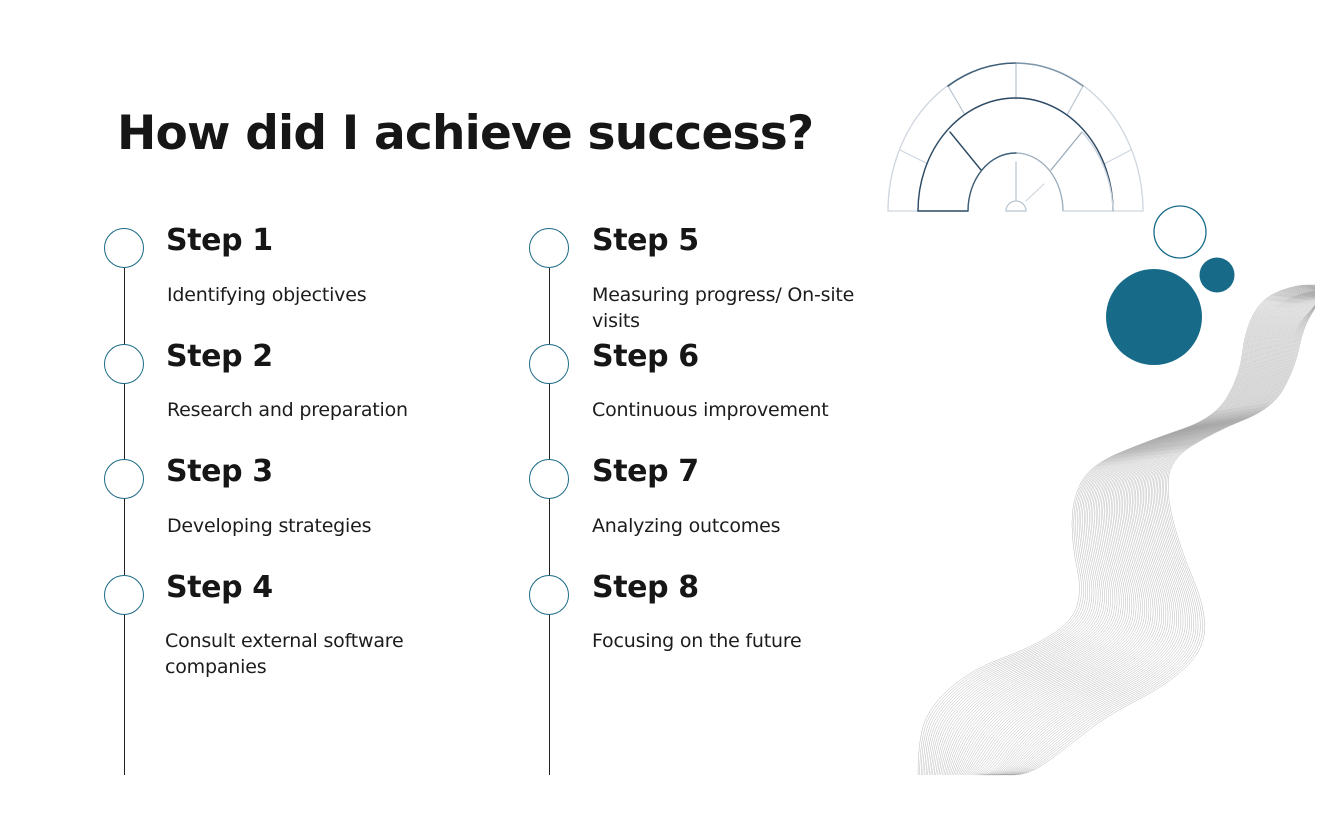 The height and width of the screenshot is (827, 1322). Describe the element at coordinates (686, 526) in the screenshot. I see `step-7-description: Analyzing outcomes` at that location.